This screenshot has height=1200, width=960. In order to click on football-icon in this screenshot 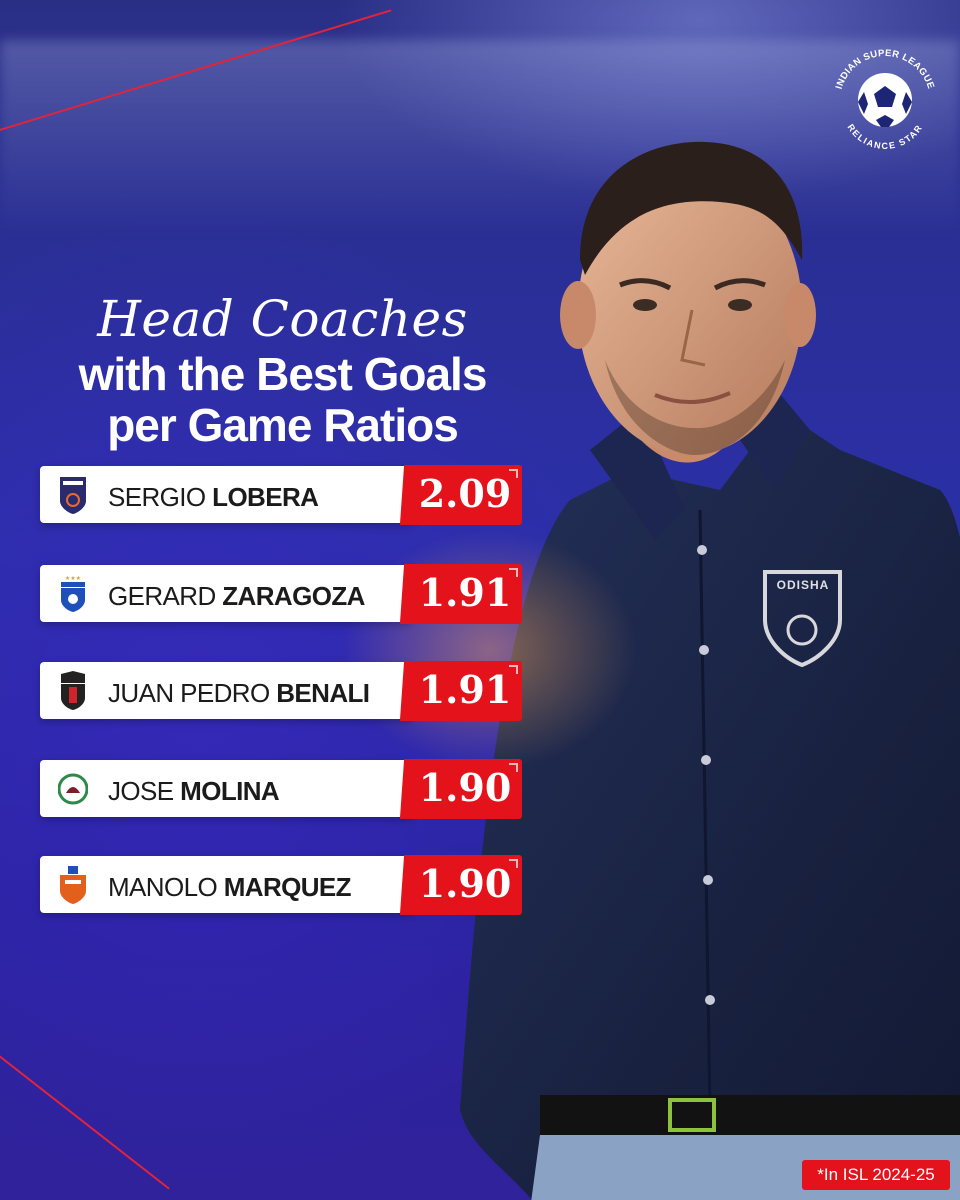, I will do `click(885, 100)`.